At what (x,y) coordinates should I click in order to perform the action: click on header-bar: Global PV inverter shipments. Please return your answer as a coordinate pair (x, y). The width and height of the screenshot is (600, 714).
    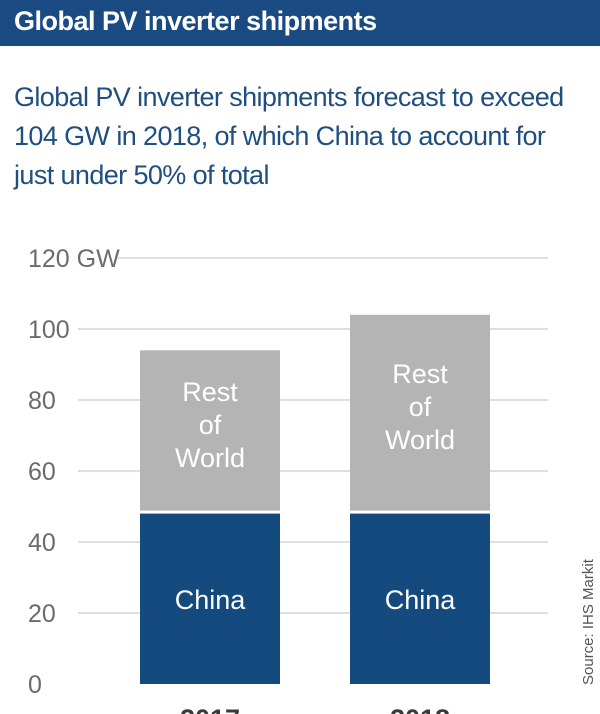
    Looking at the image, I should click on (300, 23).